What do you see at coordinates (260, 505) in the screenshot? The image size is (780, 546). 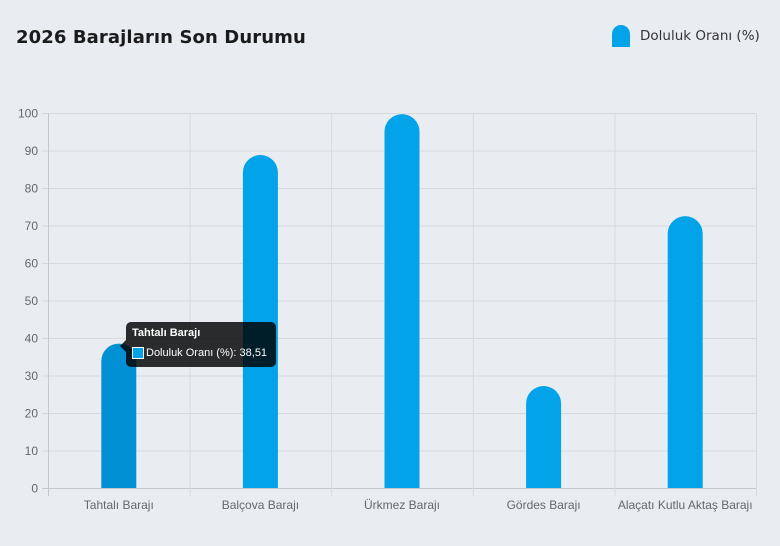 I see `x-tick-label: Balçova Barajı` at bounding box center [260, 505].